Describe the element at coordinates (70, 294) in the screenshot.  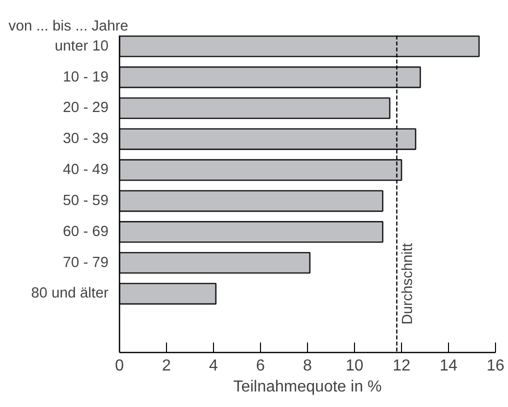
I see `y-tick-label: 80 und älter` at that location.